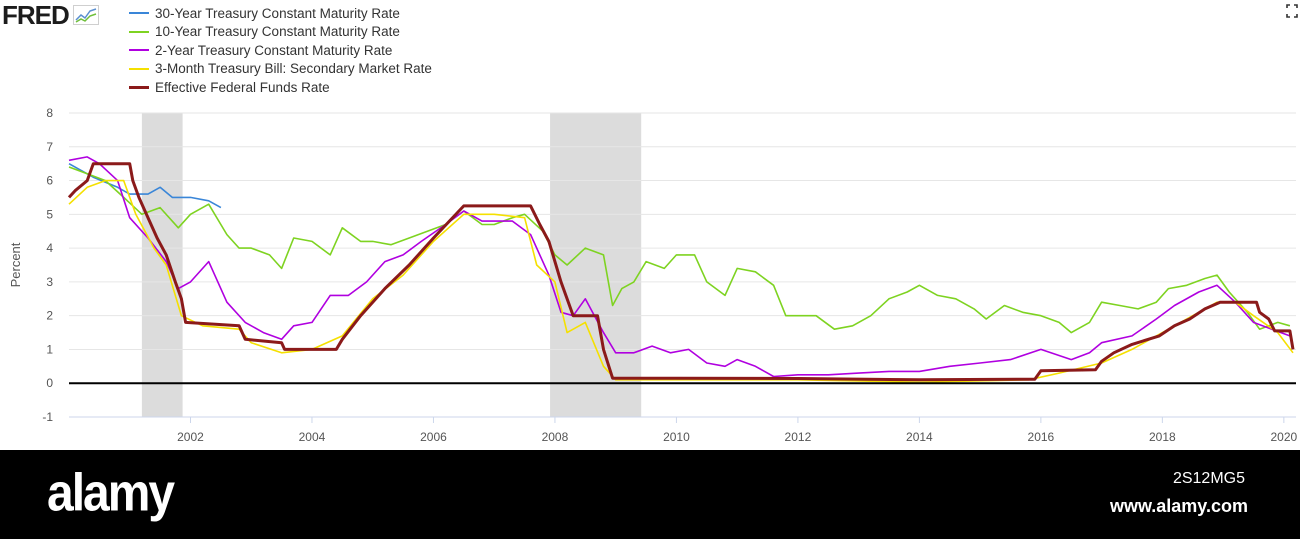 The height and width of the screenshot is (539, 1300). I want to click on line-graph-icon, so click(85, 15).